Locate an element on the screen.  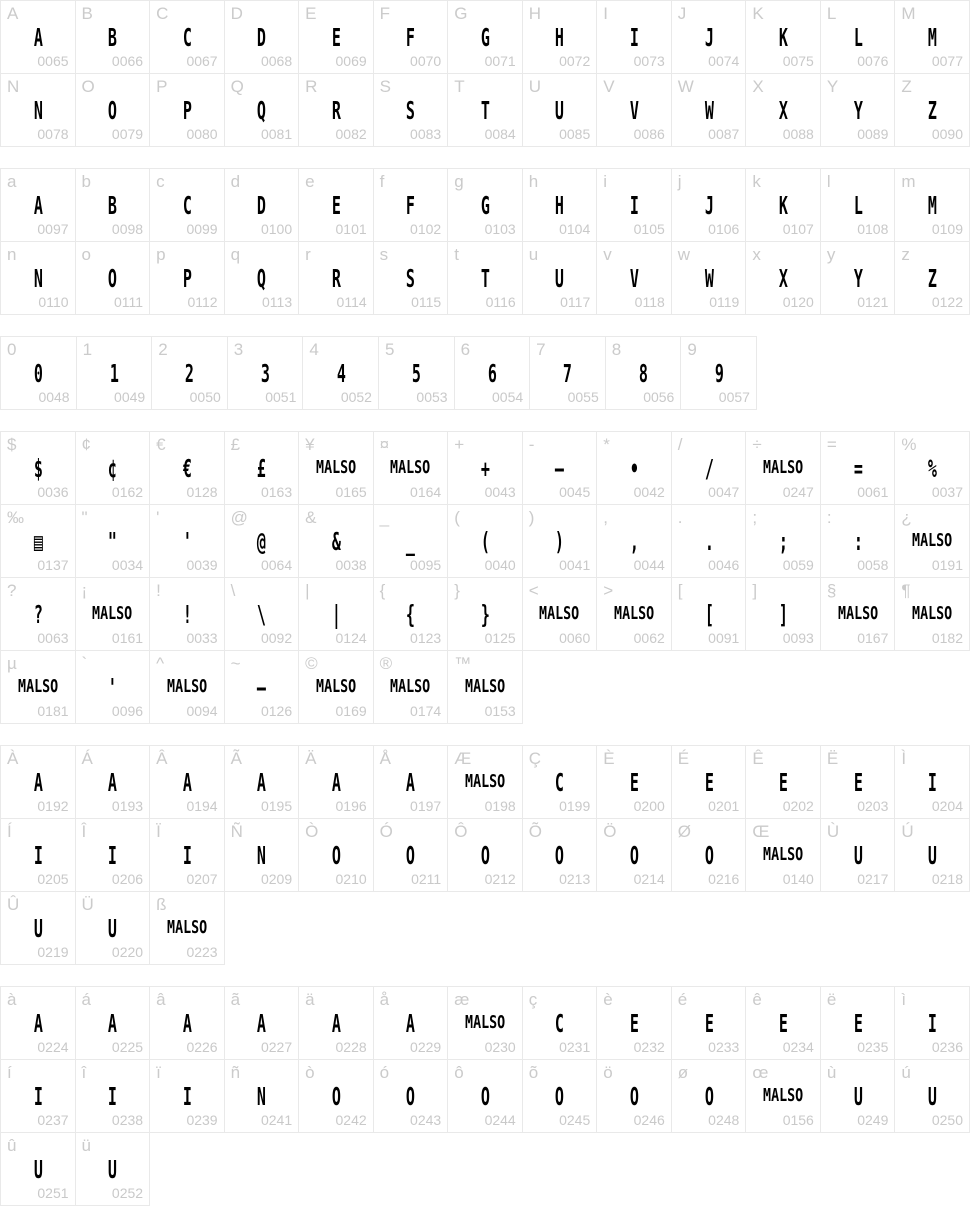
char-code: 0102 is located at coordinates (426, 229).